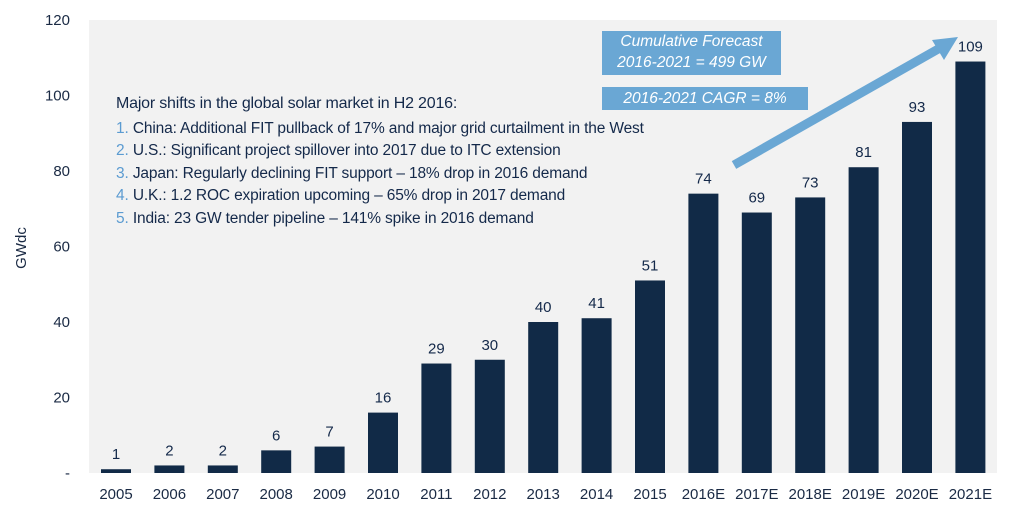 This screenshot has height=514, width=1009. I want to click on data-label: 1, so click(116, 454).